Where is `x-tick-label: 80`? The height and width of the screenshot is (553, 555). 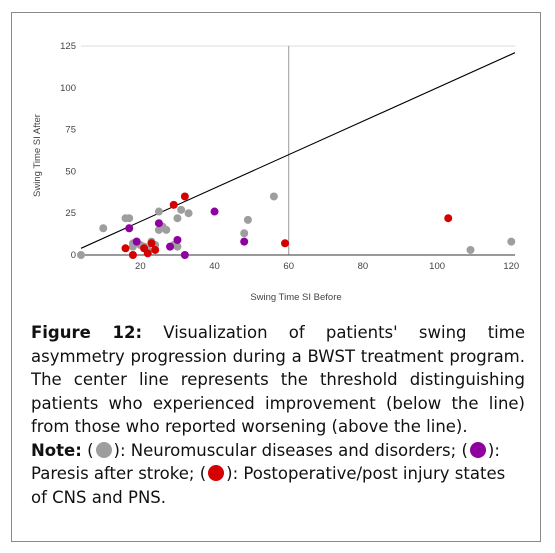
x-tick-label: 80 is located at coordinates (363, 266).